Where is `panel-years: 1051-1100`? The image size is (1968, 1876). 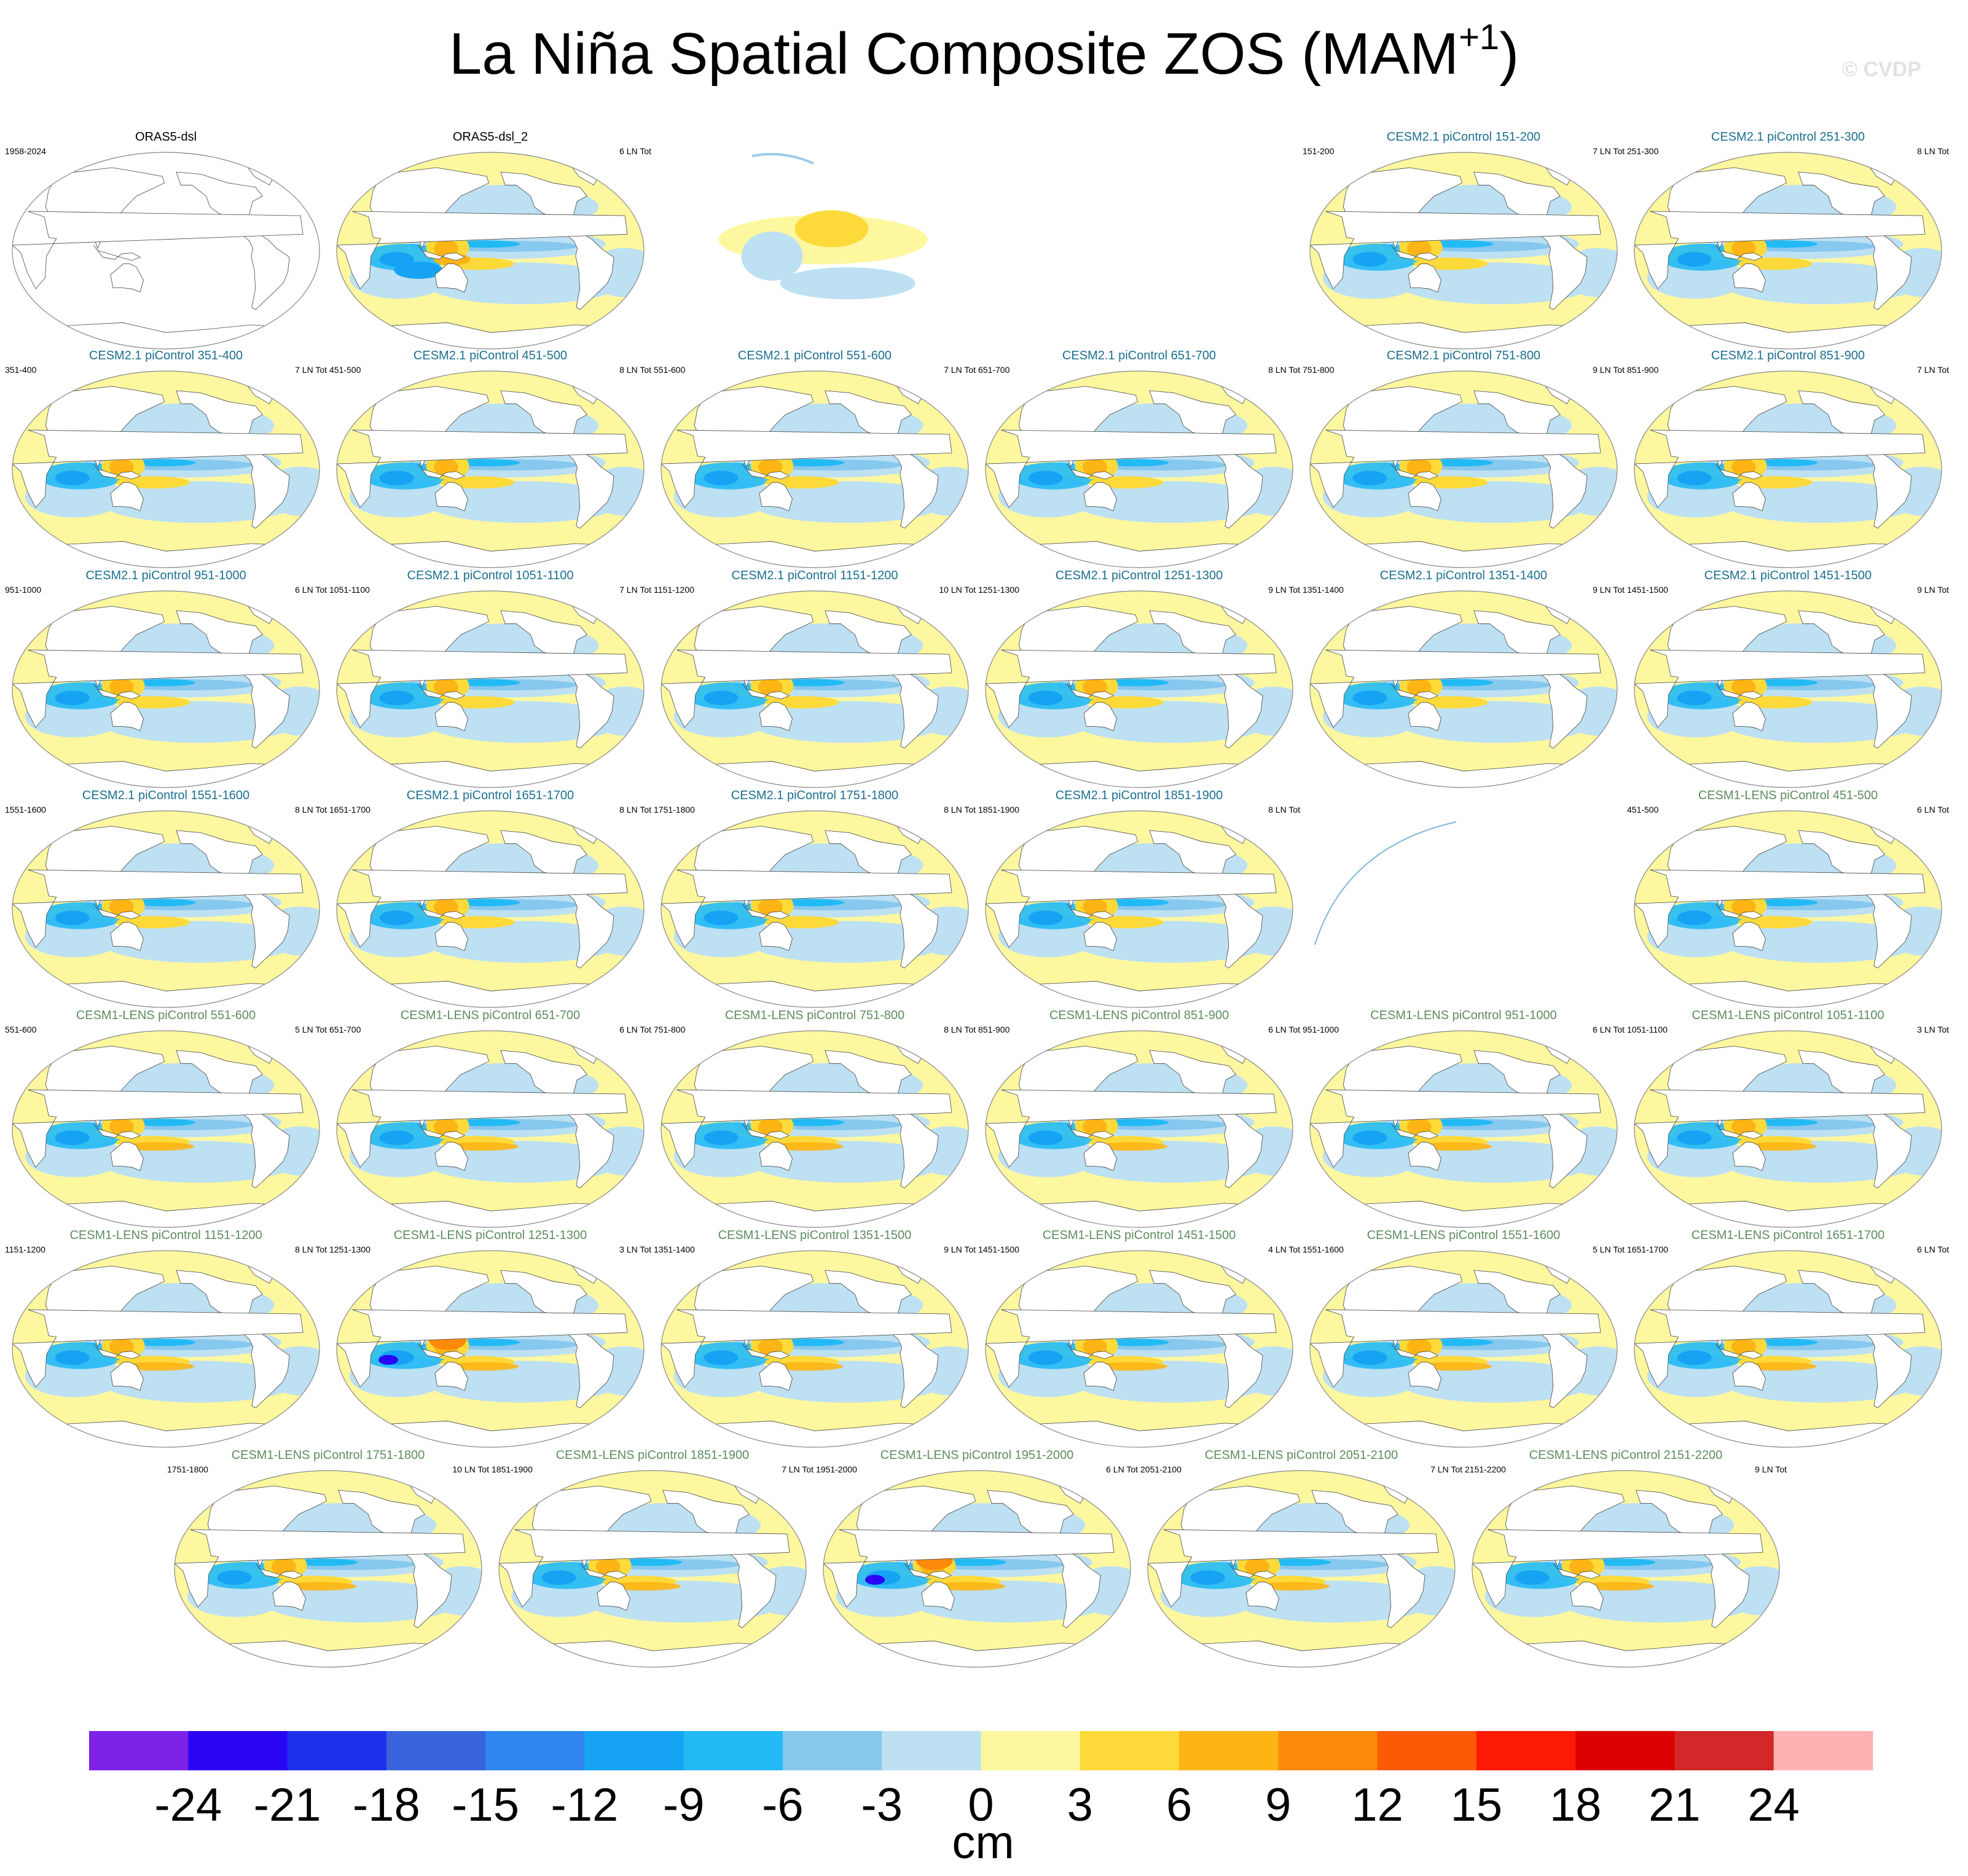 panel-years: 1051-1100 is located at coordinates (350, 590).